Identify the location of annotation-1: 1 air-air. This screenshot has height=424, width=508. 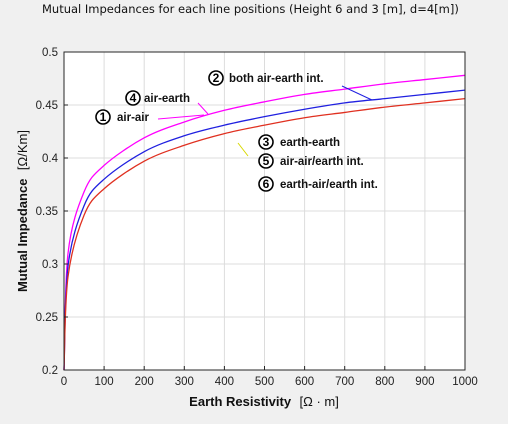
(122, 117).